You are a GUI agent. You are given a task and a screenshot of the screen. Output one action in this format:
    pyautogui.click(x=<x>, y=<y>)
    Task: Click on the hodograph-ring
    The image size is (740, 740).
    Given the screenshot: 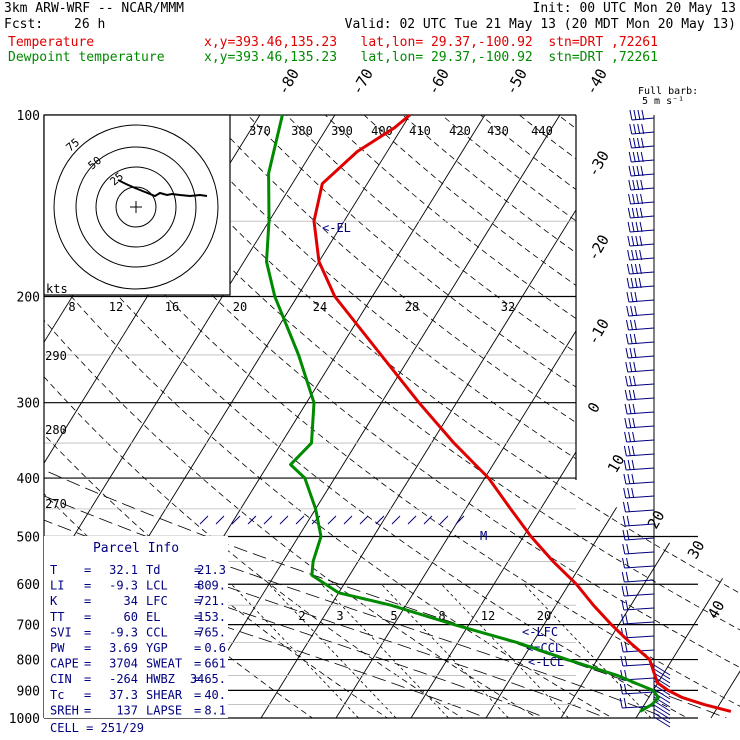 What is the action you would take?
    pyautogui.click(x=136, y=207)
    